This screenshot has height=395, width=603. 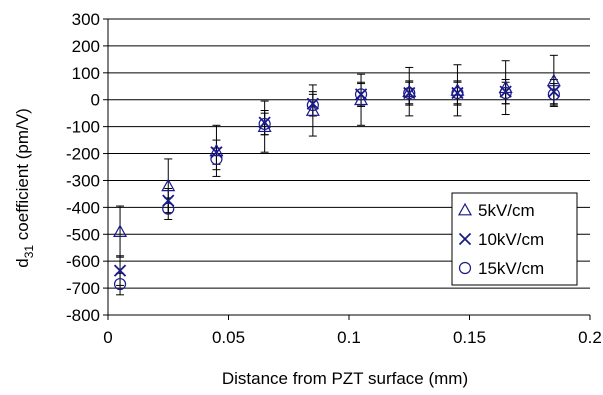 What do you see at coordinates (83, 154) in the screenshot?
I see `y-tick-label: -200` at bounding box center [83, 154].